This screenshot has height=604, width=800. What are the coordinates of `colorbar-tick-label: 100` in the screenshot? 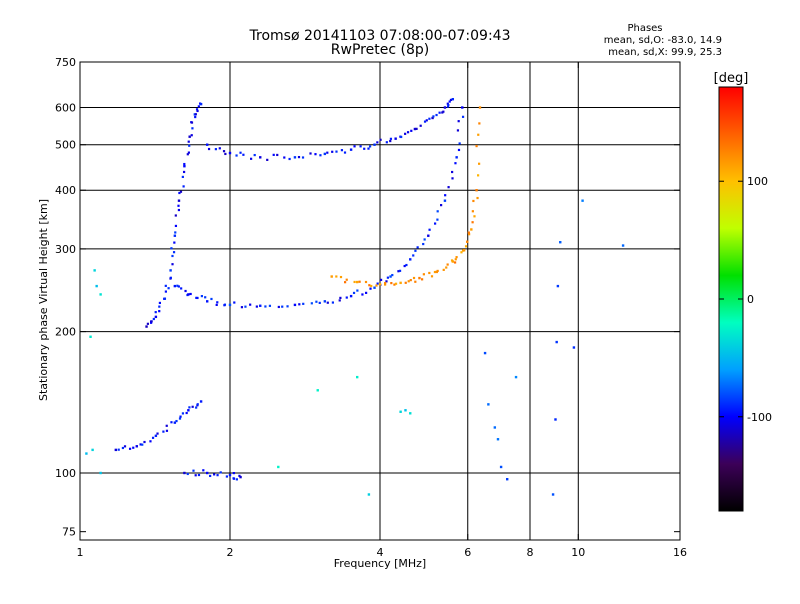 It's located at (757, 181).